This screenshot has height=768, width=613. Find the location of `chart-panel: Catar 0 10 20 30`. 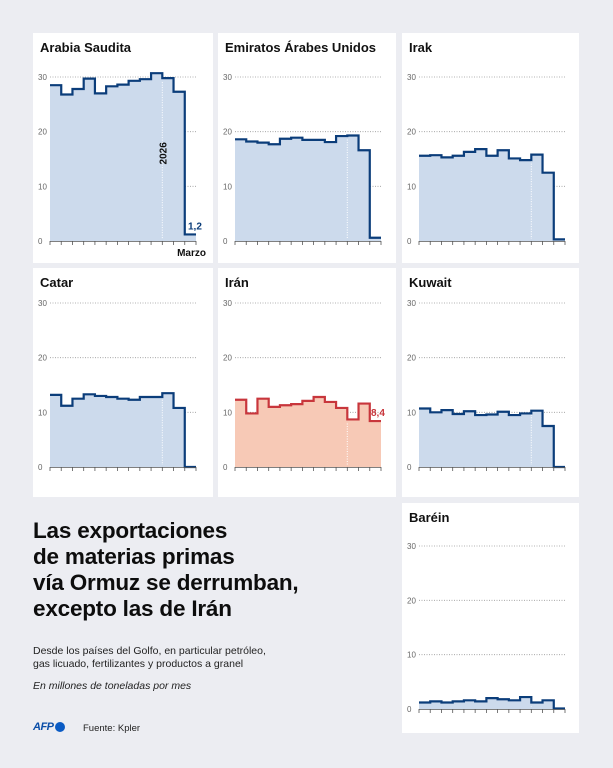

chart-panel: Catar 0 10 20 30 is located at coordinates (123, 382).